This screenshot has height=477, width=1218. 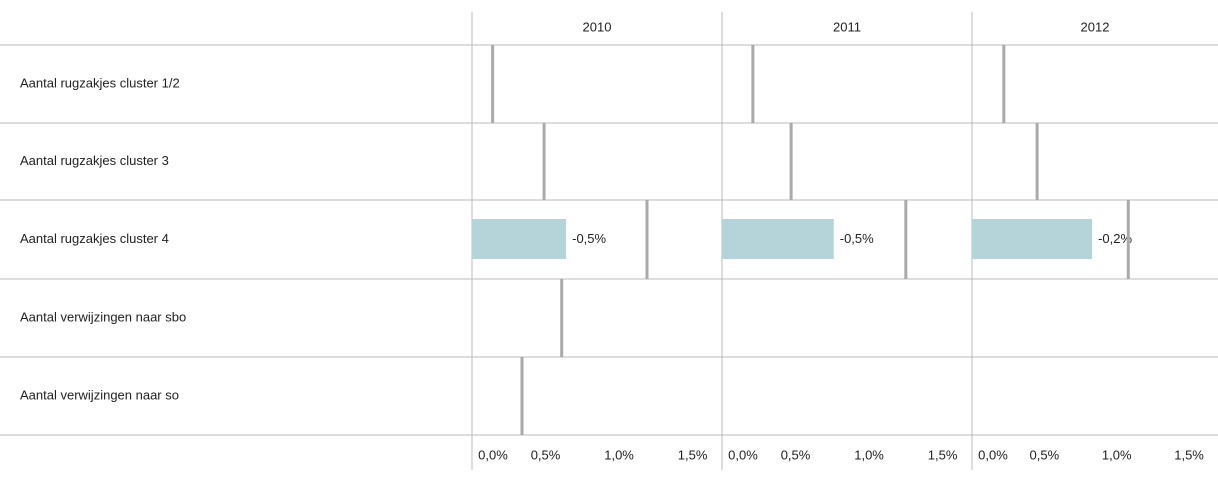 What do you see at coordinates (103, 316) in the screenshot?
I see `row-label: Aantal verwijzingen naar sbo` at bounding box center [103, 316].